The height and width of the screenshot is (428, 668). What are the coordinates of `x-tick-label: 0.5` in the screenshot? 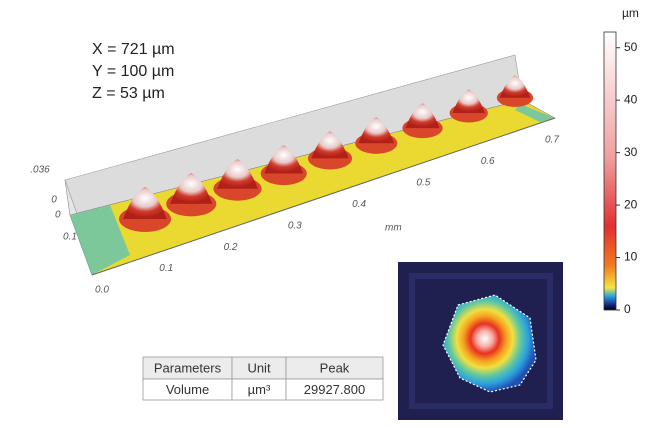 It's located at (423, 182).